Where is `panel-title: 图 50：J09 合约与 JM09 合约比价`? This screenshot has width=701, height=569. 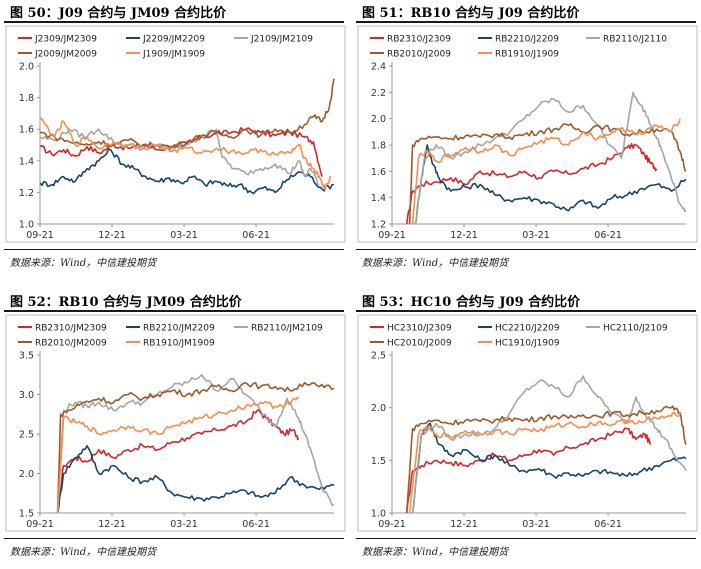 panel-title: 图 50：J09 合约与 JM09 合约比价 is located at coordinates (118, 13).